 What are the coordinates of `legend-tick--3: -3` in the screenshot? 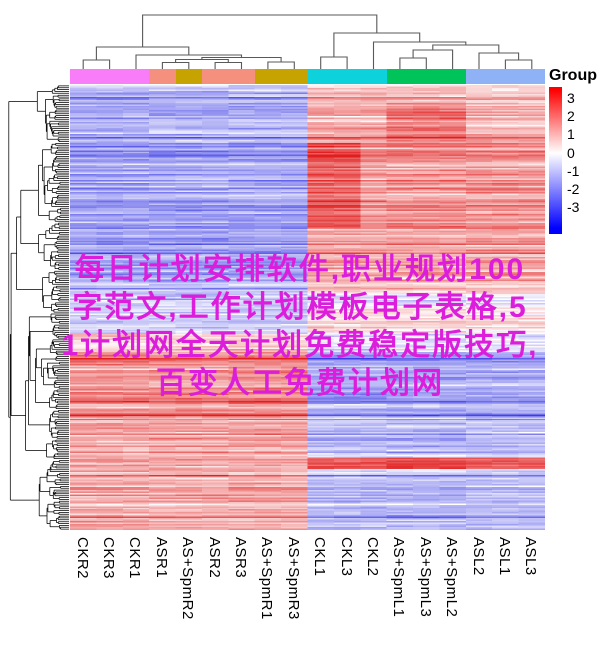 It's located at (573, 207).